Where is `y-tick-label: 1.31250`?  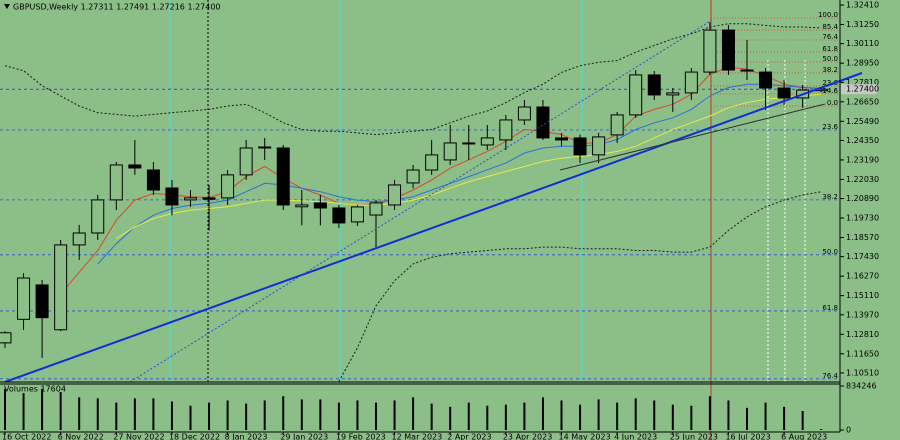
y-tick-label: 1.31250 is located at coordinates (862, 24).